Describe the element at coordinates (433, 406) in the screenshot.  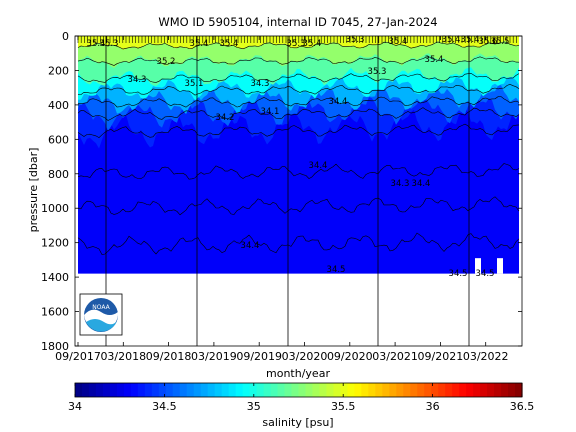
I see `colorbar-tick-label: 36` at that location.